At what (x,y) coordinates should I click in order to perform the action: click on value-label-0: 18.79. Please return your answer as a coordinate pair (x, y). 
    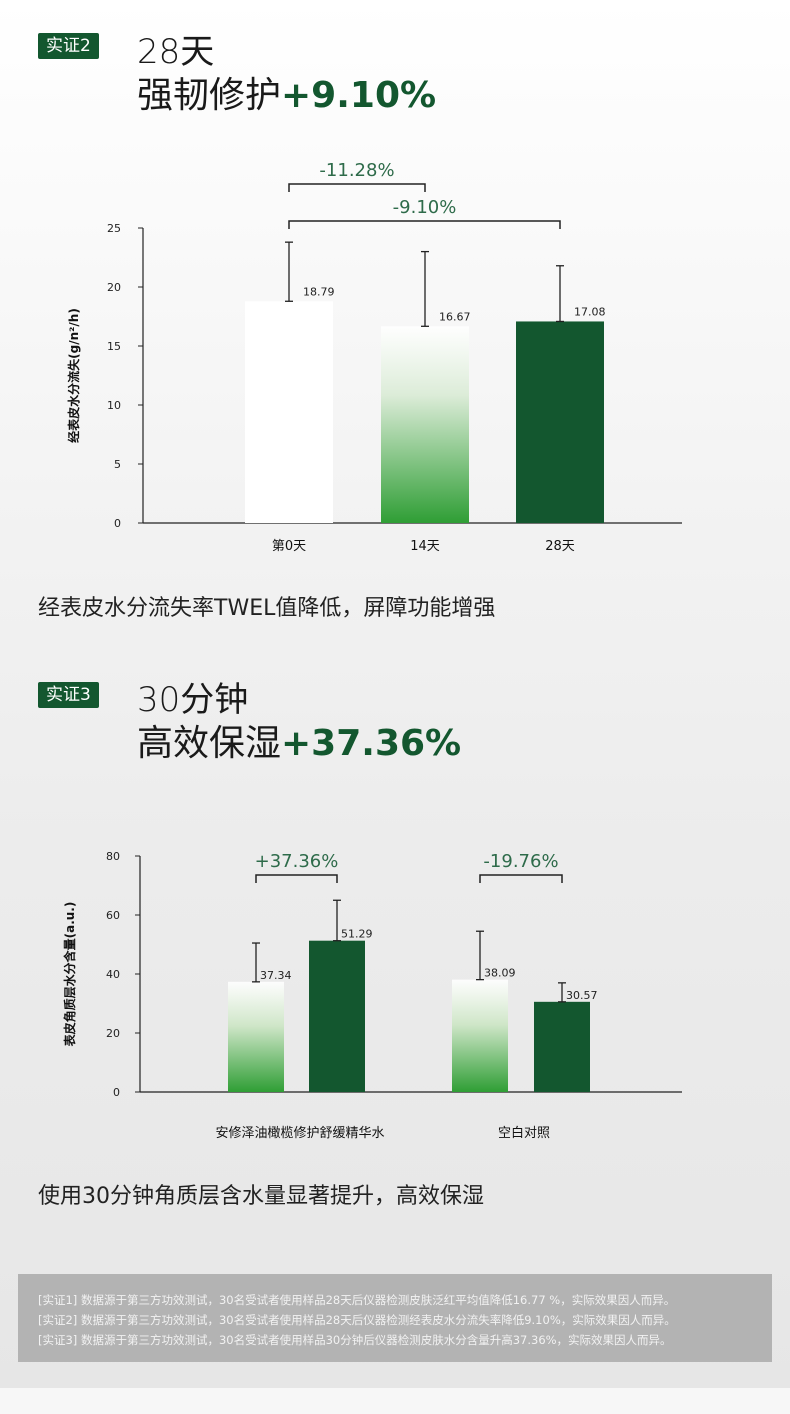
    Looking at the image, I should click on (319, 291).